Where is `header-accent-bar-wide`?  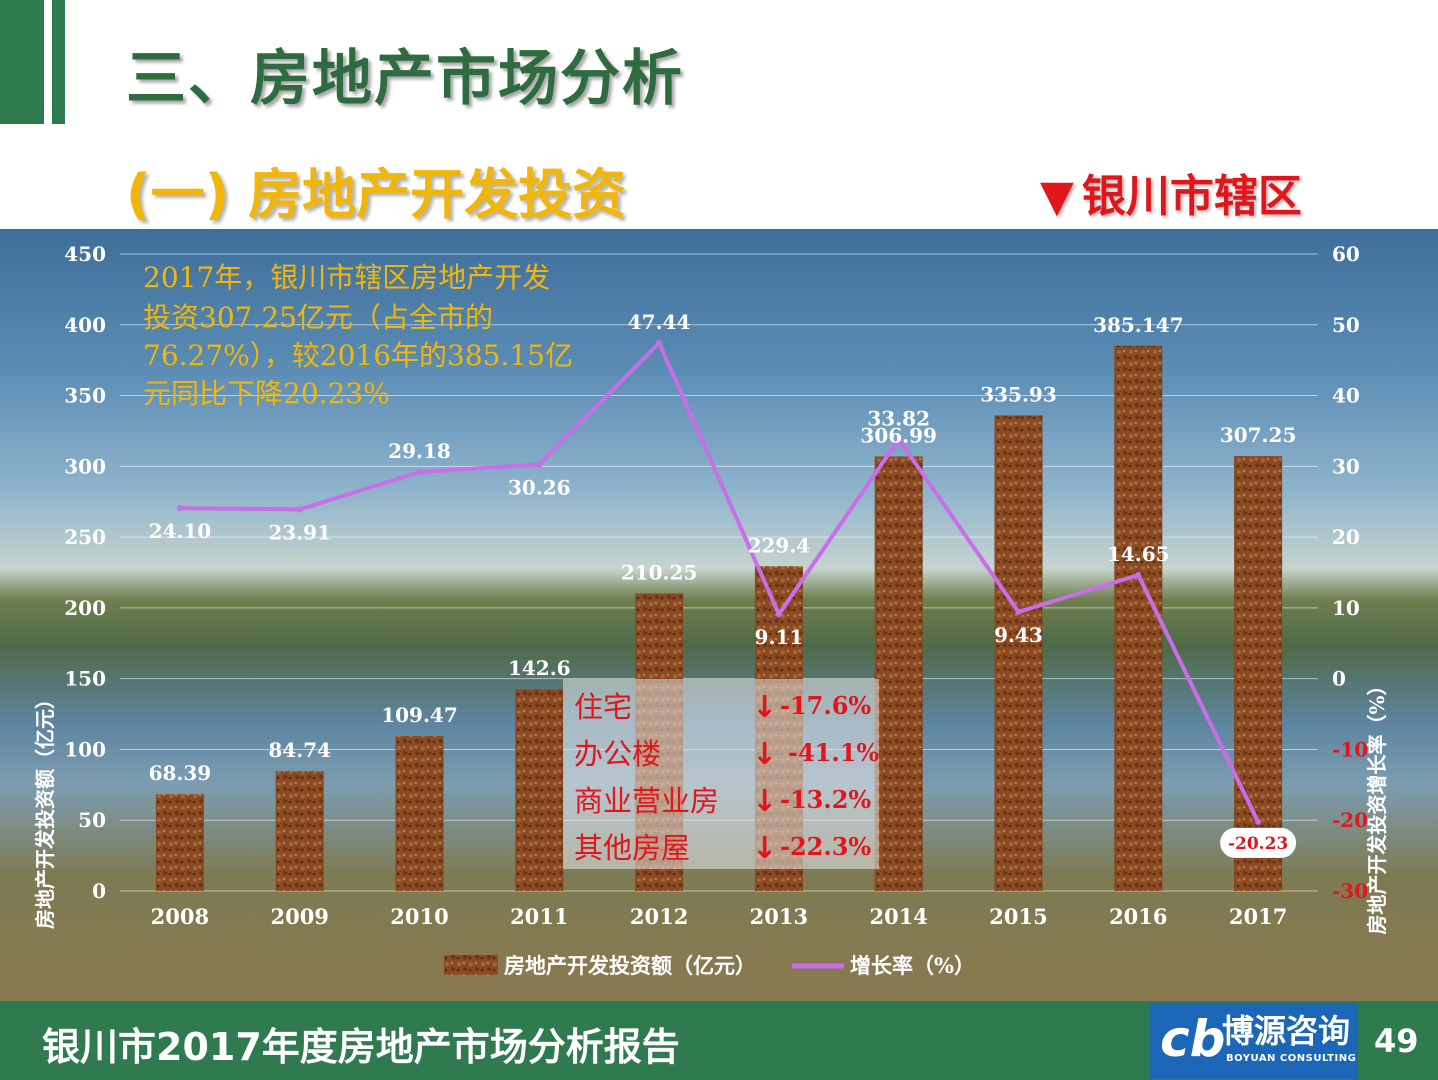 header-accent-bar-wide is located at coordinates (22, 62).